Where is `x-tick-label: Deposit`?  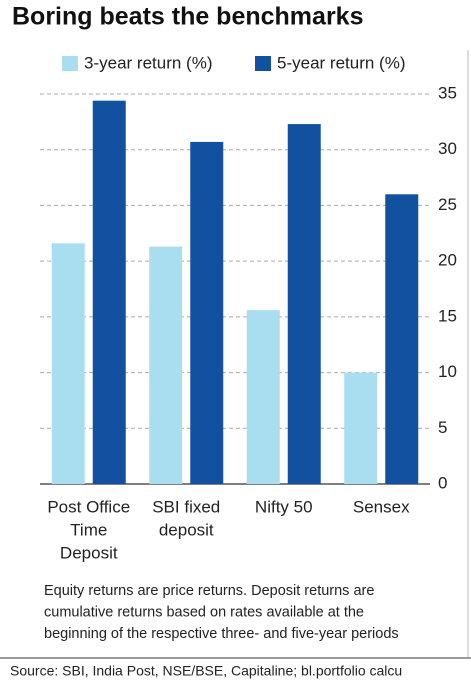
x-tick-label: Deposit is located at coordinates (89, 552).